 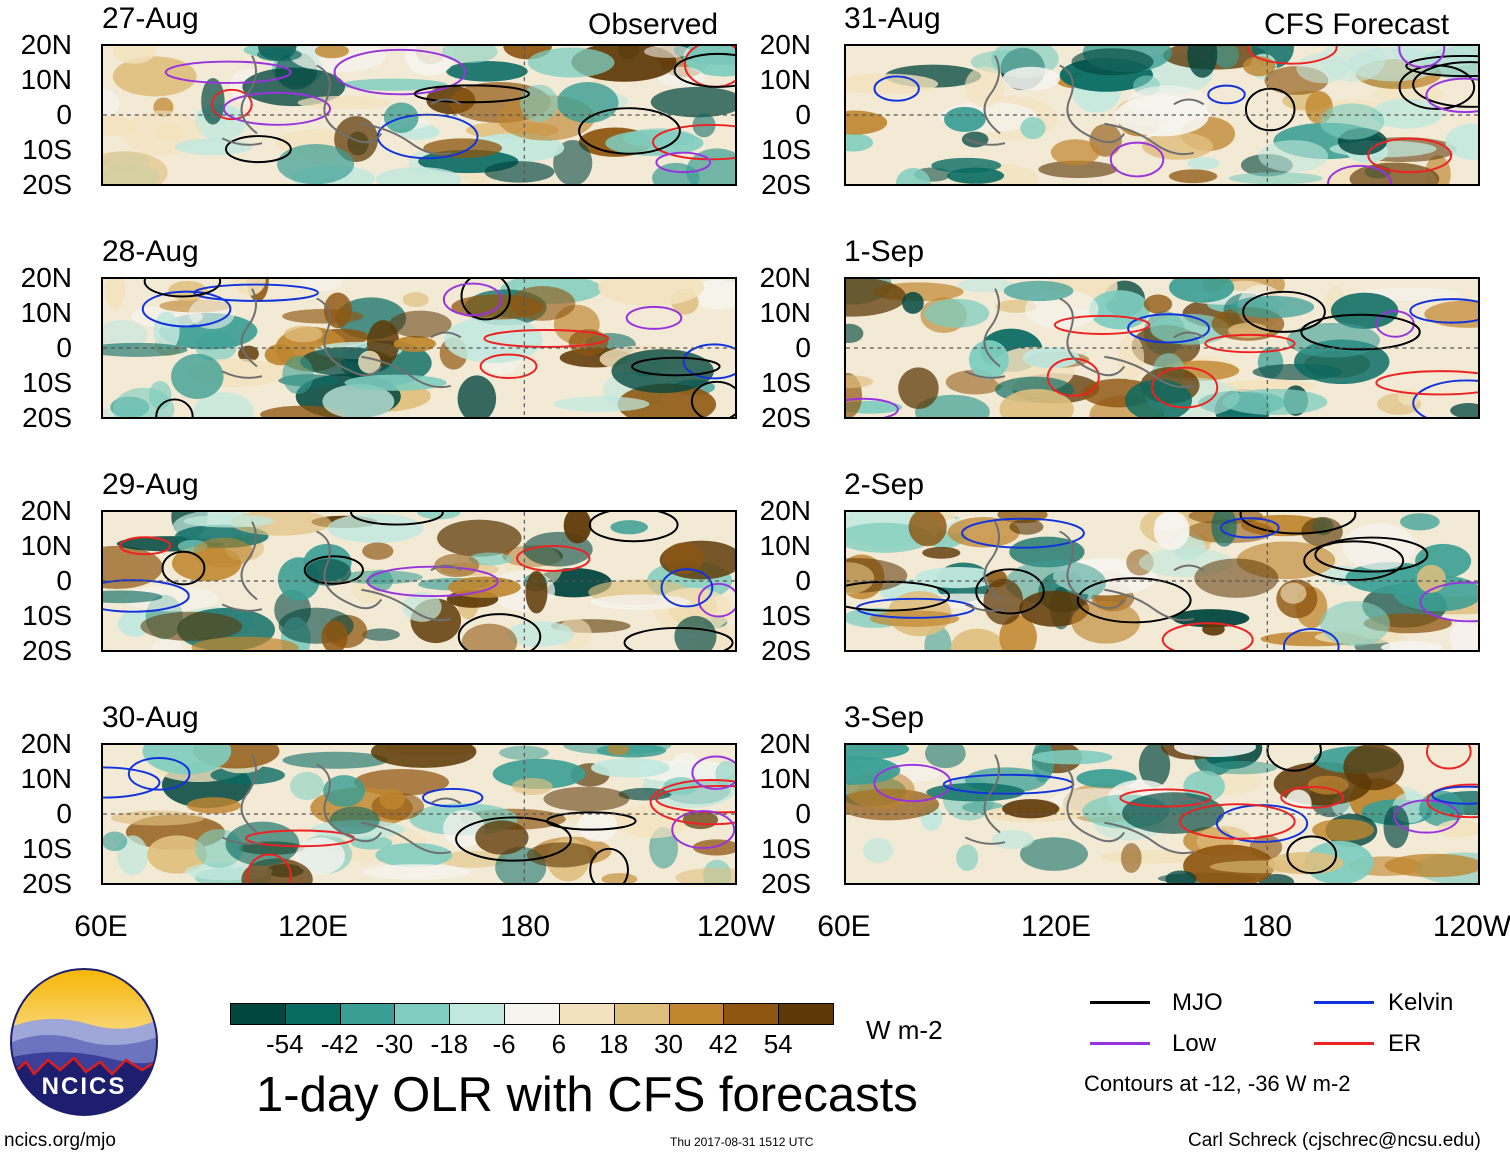 I want to click on coastline, so click(x=1084, y=571).